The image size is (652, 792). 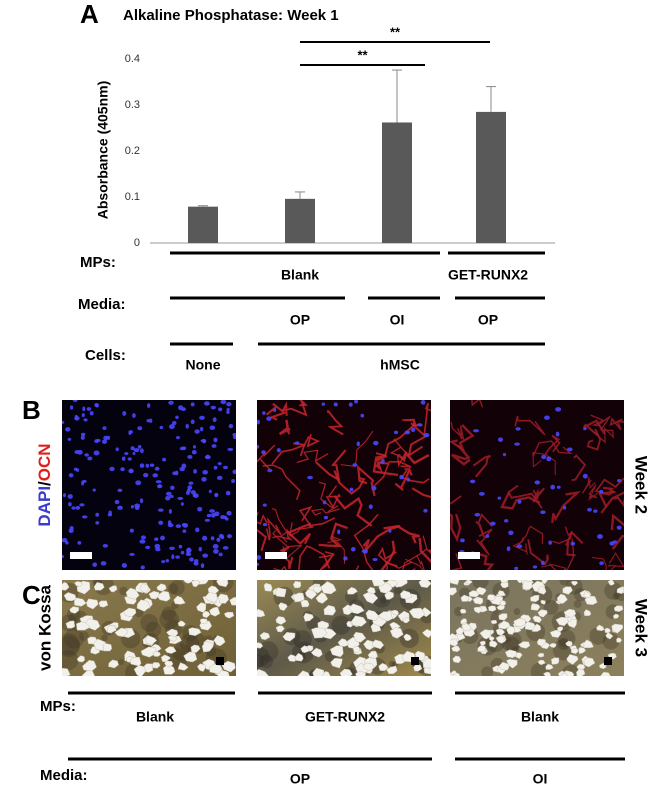 What do you see at coordinates (641, 628) in the screenshot?
I see `time-label: Week 3` at bounding box center [641, 628].